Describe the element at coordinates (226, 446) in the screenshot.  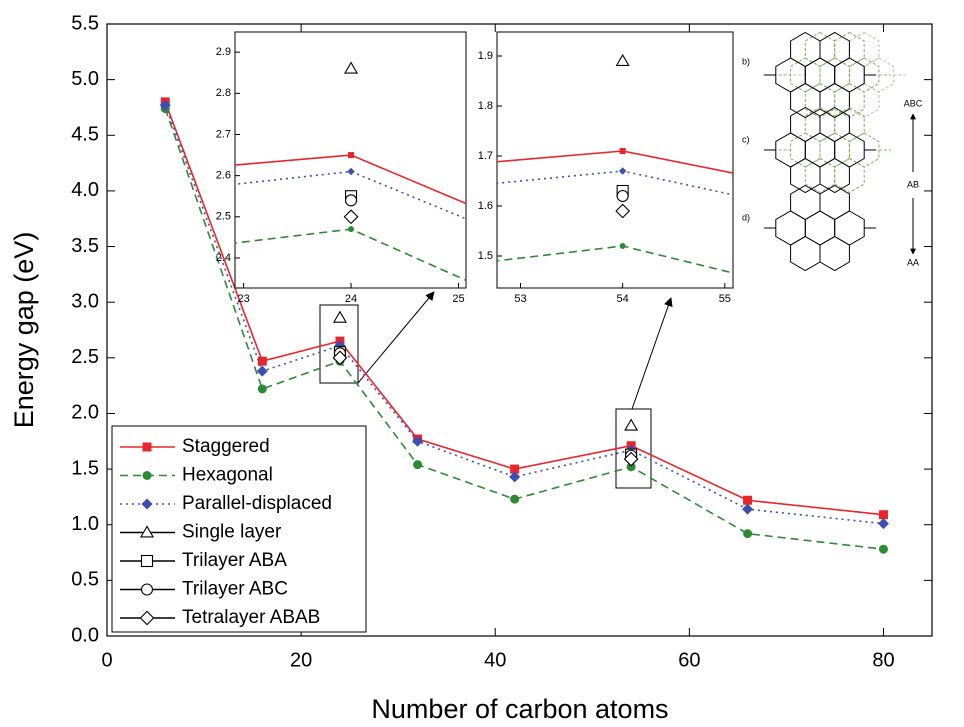
I see `legend-label: Staggered` at that location.